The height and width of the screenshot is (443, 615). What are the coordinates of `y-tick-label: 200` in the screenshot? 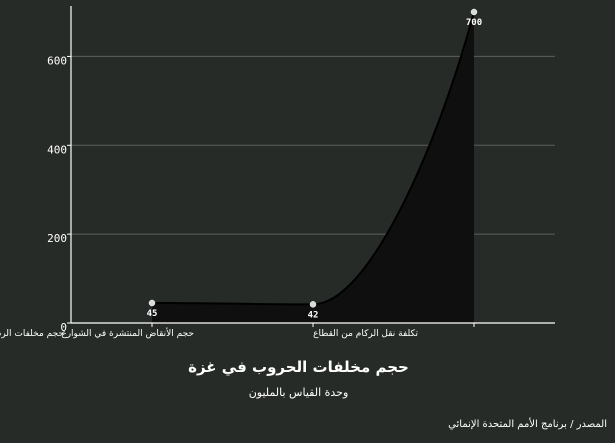 It's located at (57, 238).